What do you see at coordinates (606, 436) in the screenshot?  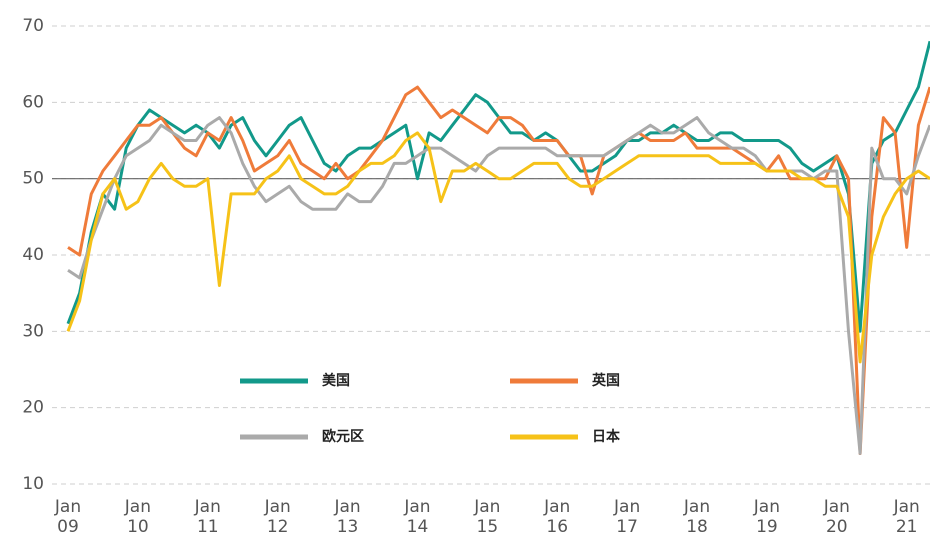 I see `legend-label: 日本` at bounding box center [606, 436].